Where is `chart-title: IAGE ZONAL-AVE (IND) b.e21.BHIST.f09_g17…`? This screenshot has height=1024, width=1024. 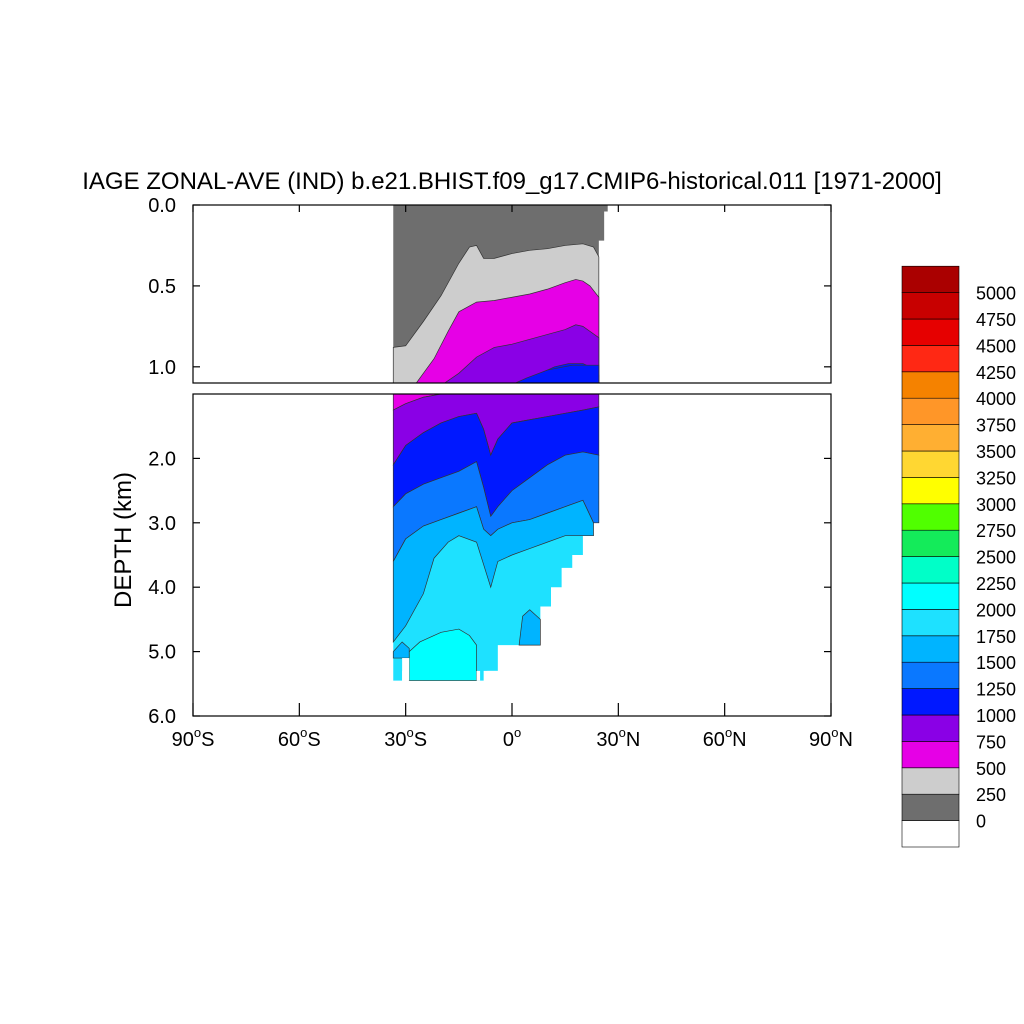
chart-title: IAGE ZONAL-AVE (IND) b.e21.BHIST.f09_g17… is located at coordinates (512, 181).